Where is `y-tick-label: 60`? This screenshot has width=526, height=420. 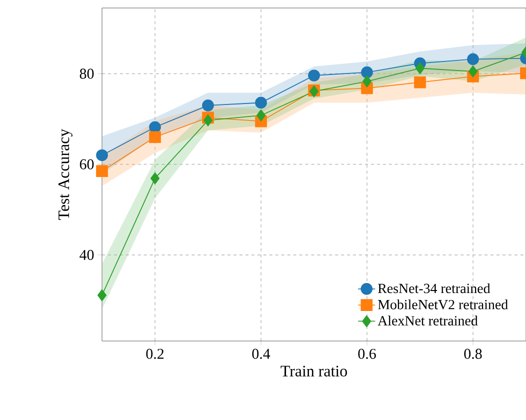 y-tick-label: 60 is located at coordinates (87, 164).